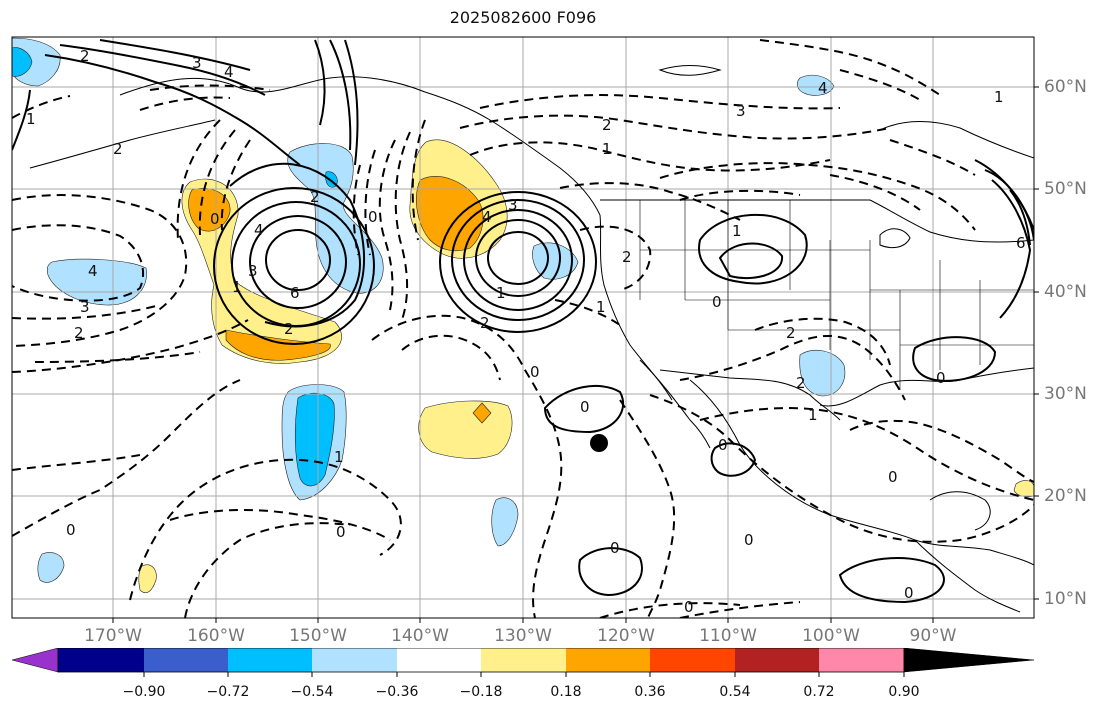  What do you see at coordinates (626, 636) in the screenshot?
I see `lon-label: 120°W` at bounding box center [626, 636].